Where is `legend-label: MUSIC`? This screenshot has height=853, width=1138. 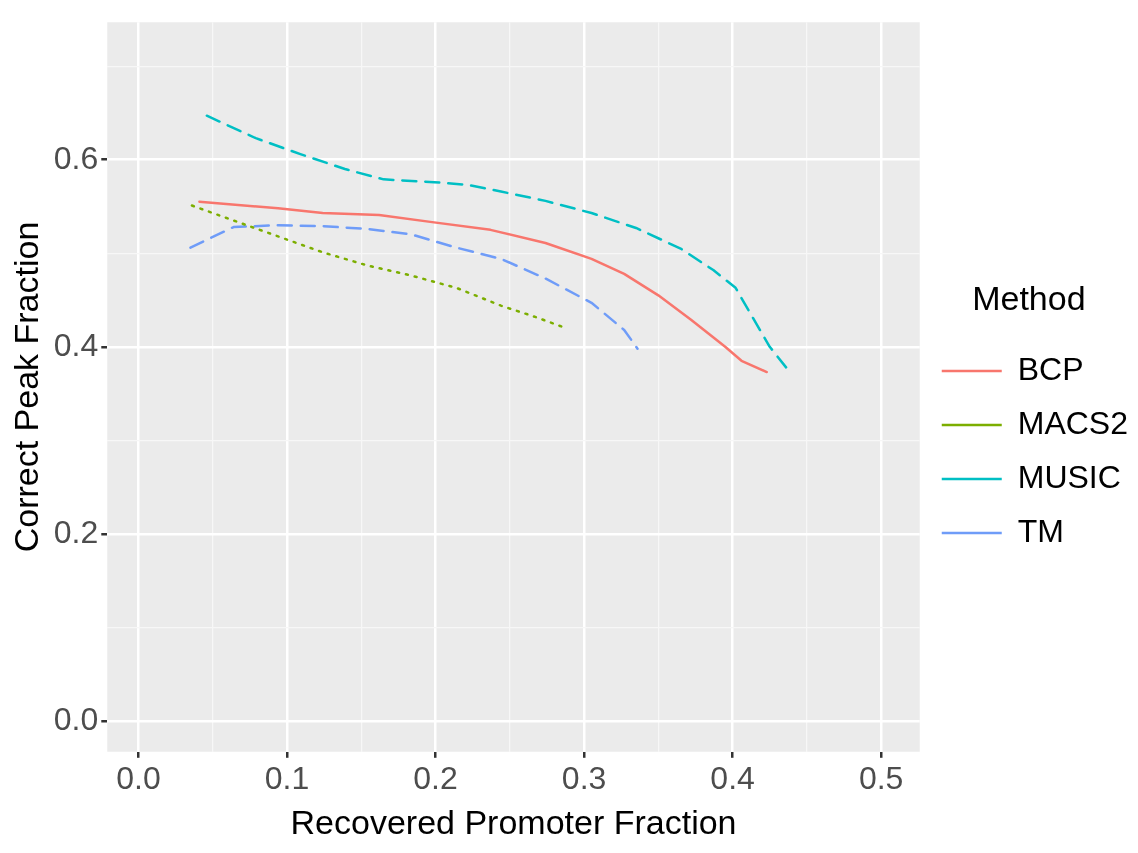 legend-label: MUSIC is located at coordinates (1069, 476).